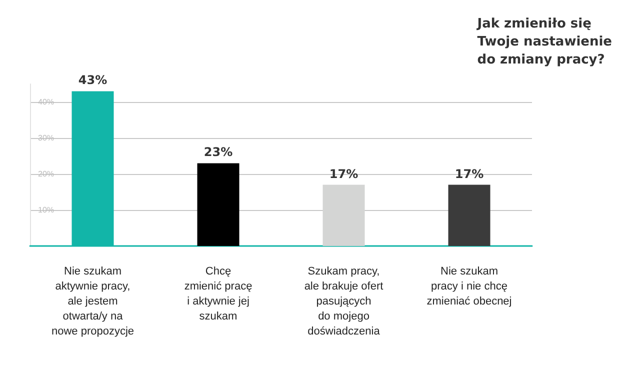  I want to click on data-label: 23%, so click(218, 152).